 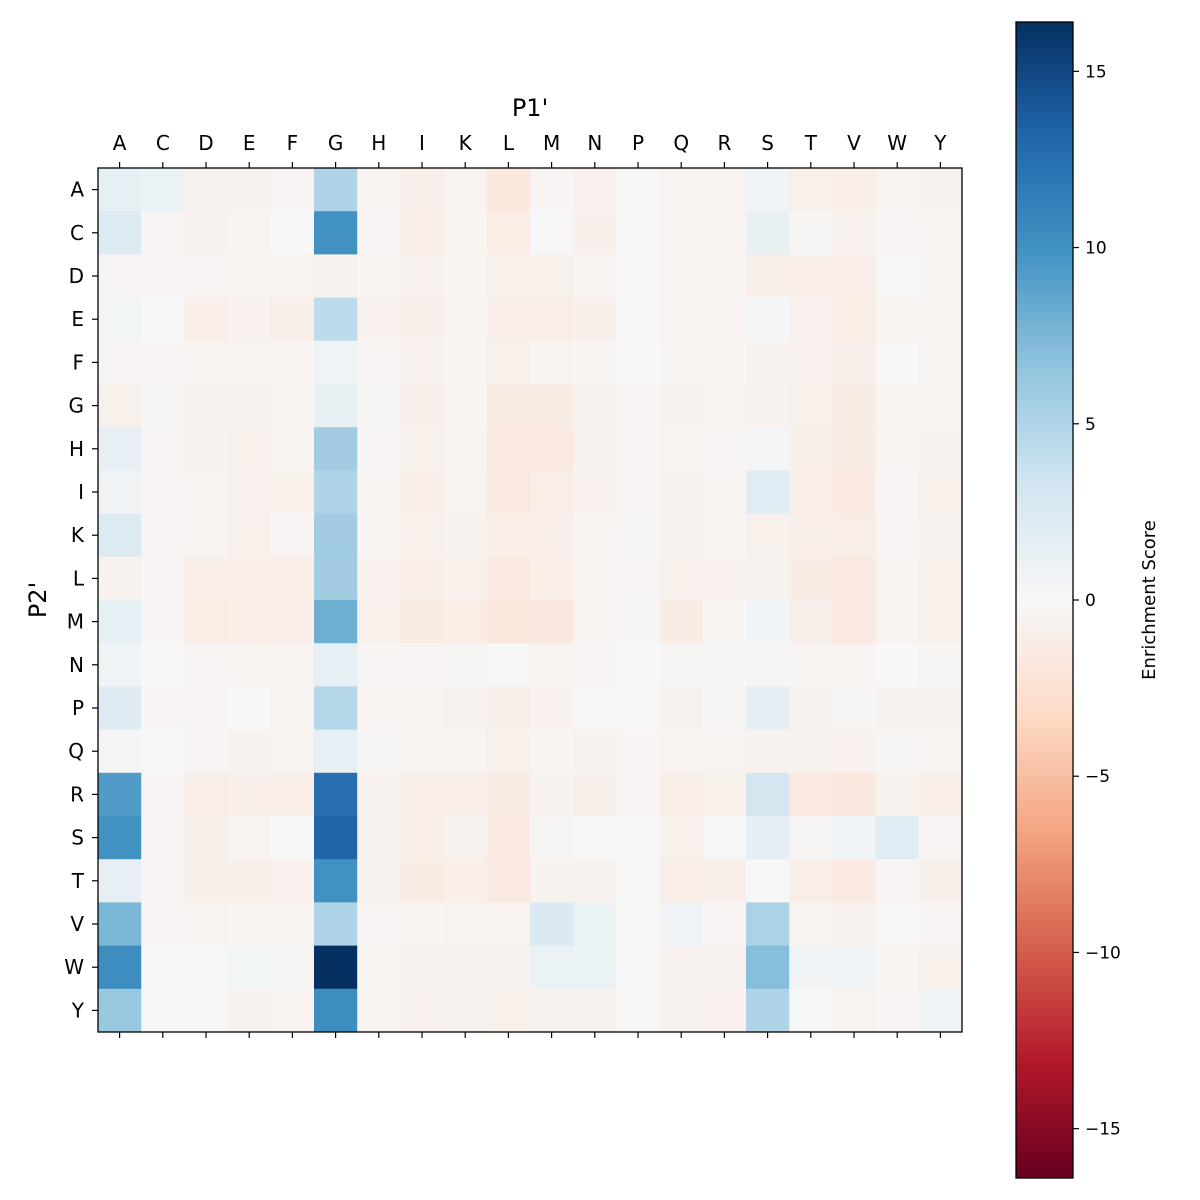 I want to click on heatmap-cell-P-R, so click(x=724, y=708).